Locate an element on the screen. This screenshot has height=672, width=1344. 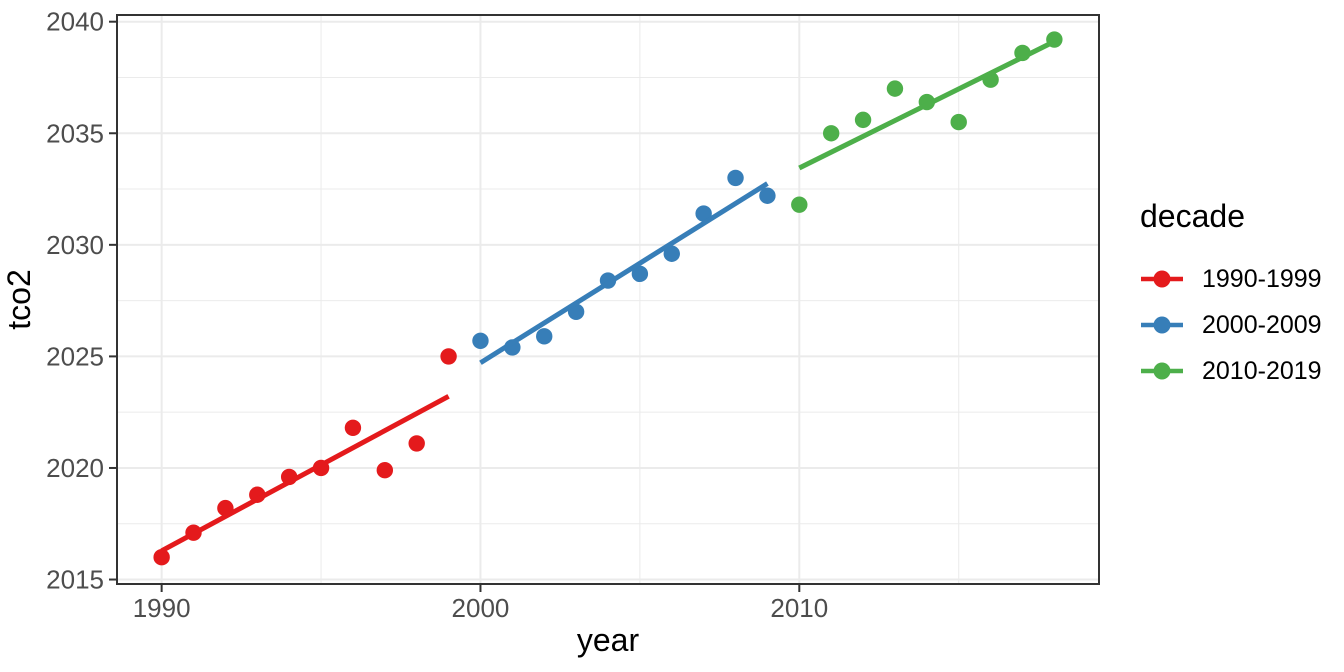
legend-item-2010-2019: 2010-2019 is located at coordinates (1231, 371).